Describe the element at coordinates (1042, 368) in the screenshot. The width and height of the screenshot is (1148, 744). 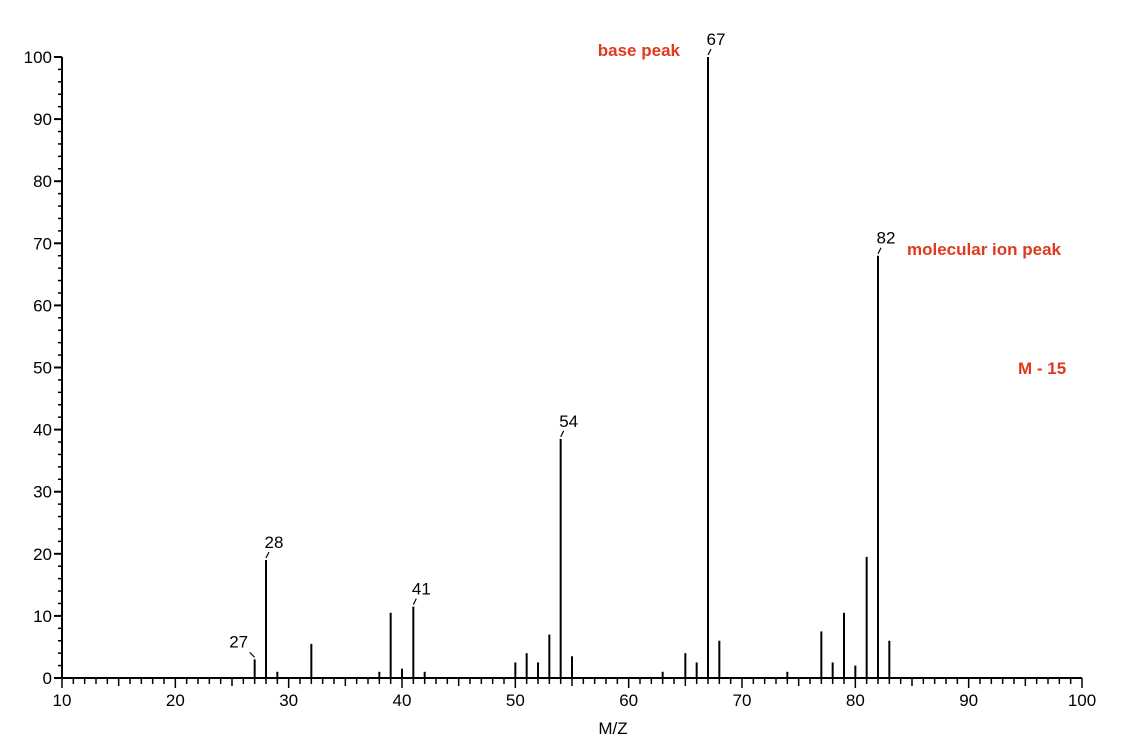
I see `m-minus-15-annotation: M - 15` at that location.